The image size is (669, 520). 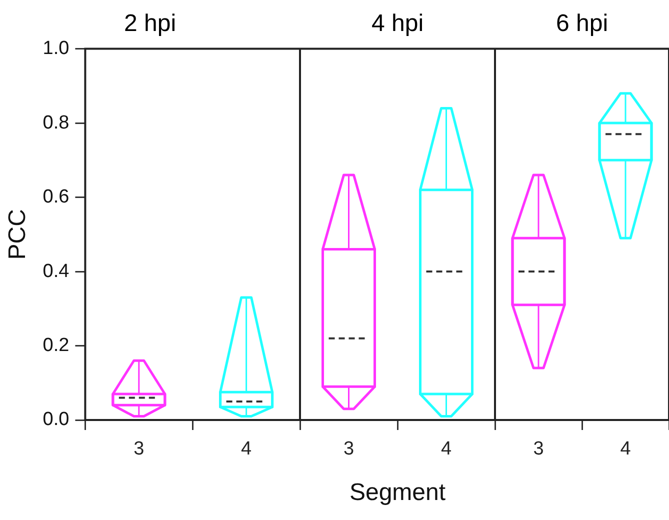 I want to click on chart-title: 2 hpi, so click(x=150, y=24).